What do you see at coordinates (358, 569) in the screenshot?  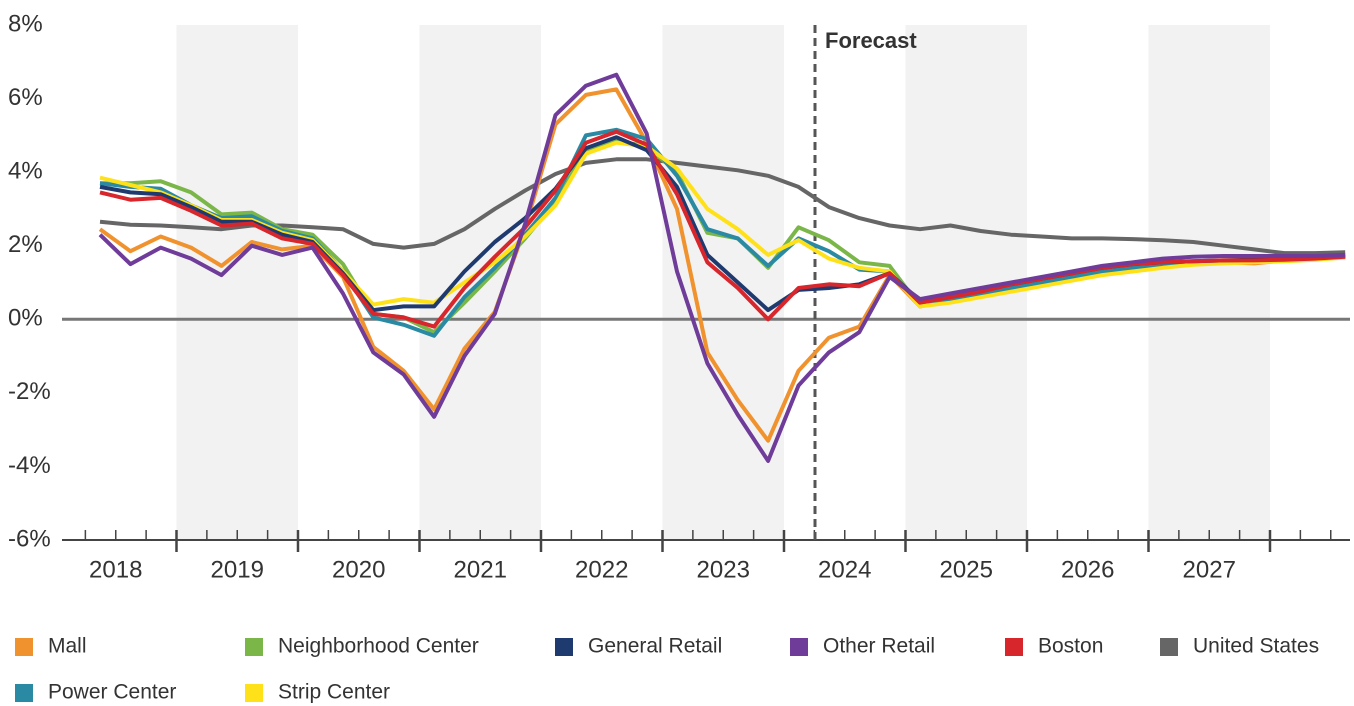 I see `x-tick-label: 2020` at bounding box center [358, 569].